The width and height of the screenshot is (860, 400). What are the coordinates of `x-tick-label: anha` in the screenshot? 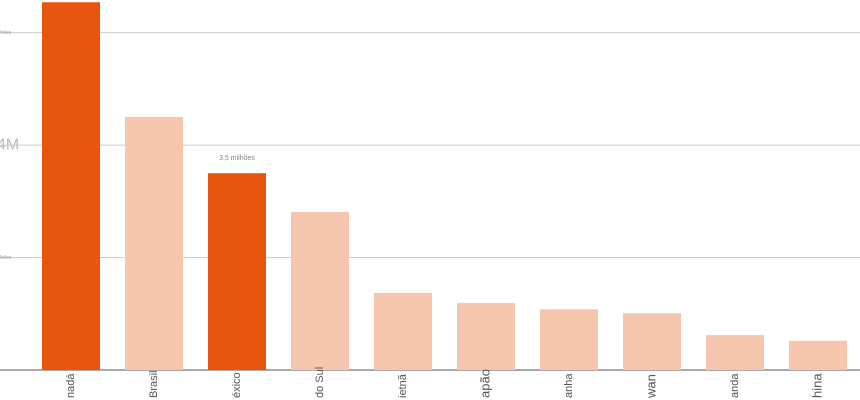 It's located at (569, 385).